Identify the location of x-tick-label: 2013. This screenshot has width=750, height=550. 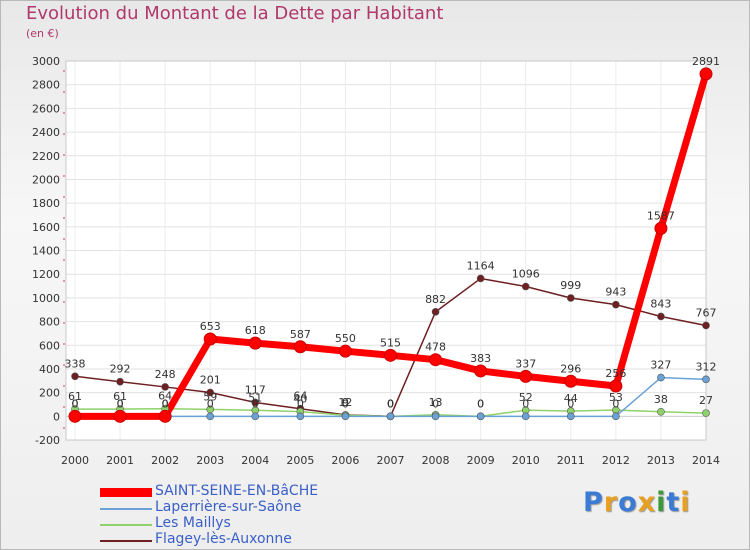
(661, 460).